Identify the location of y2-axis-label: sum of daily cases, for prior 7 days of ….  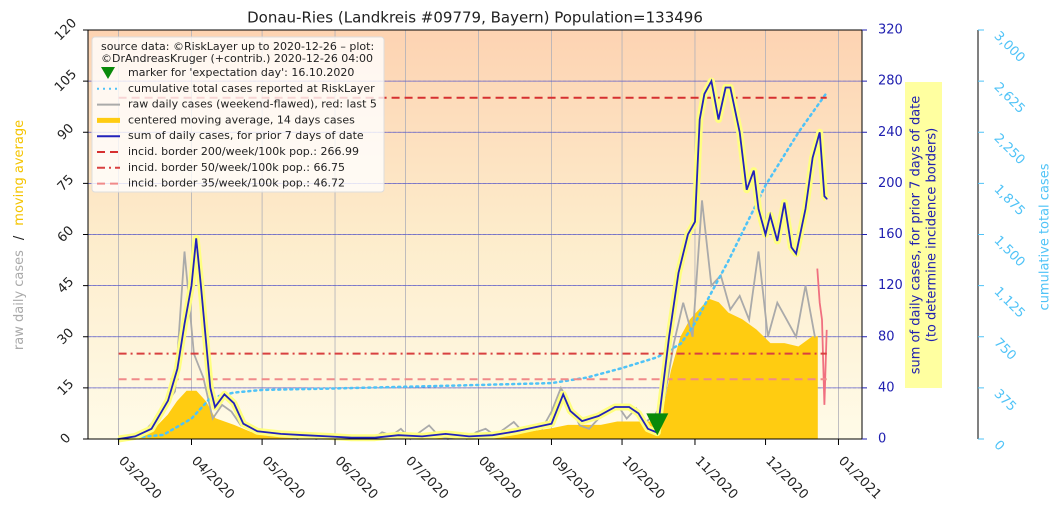
(916, 235).